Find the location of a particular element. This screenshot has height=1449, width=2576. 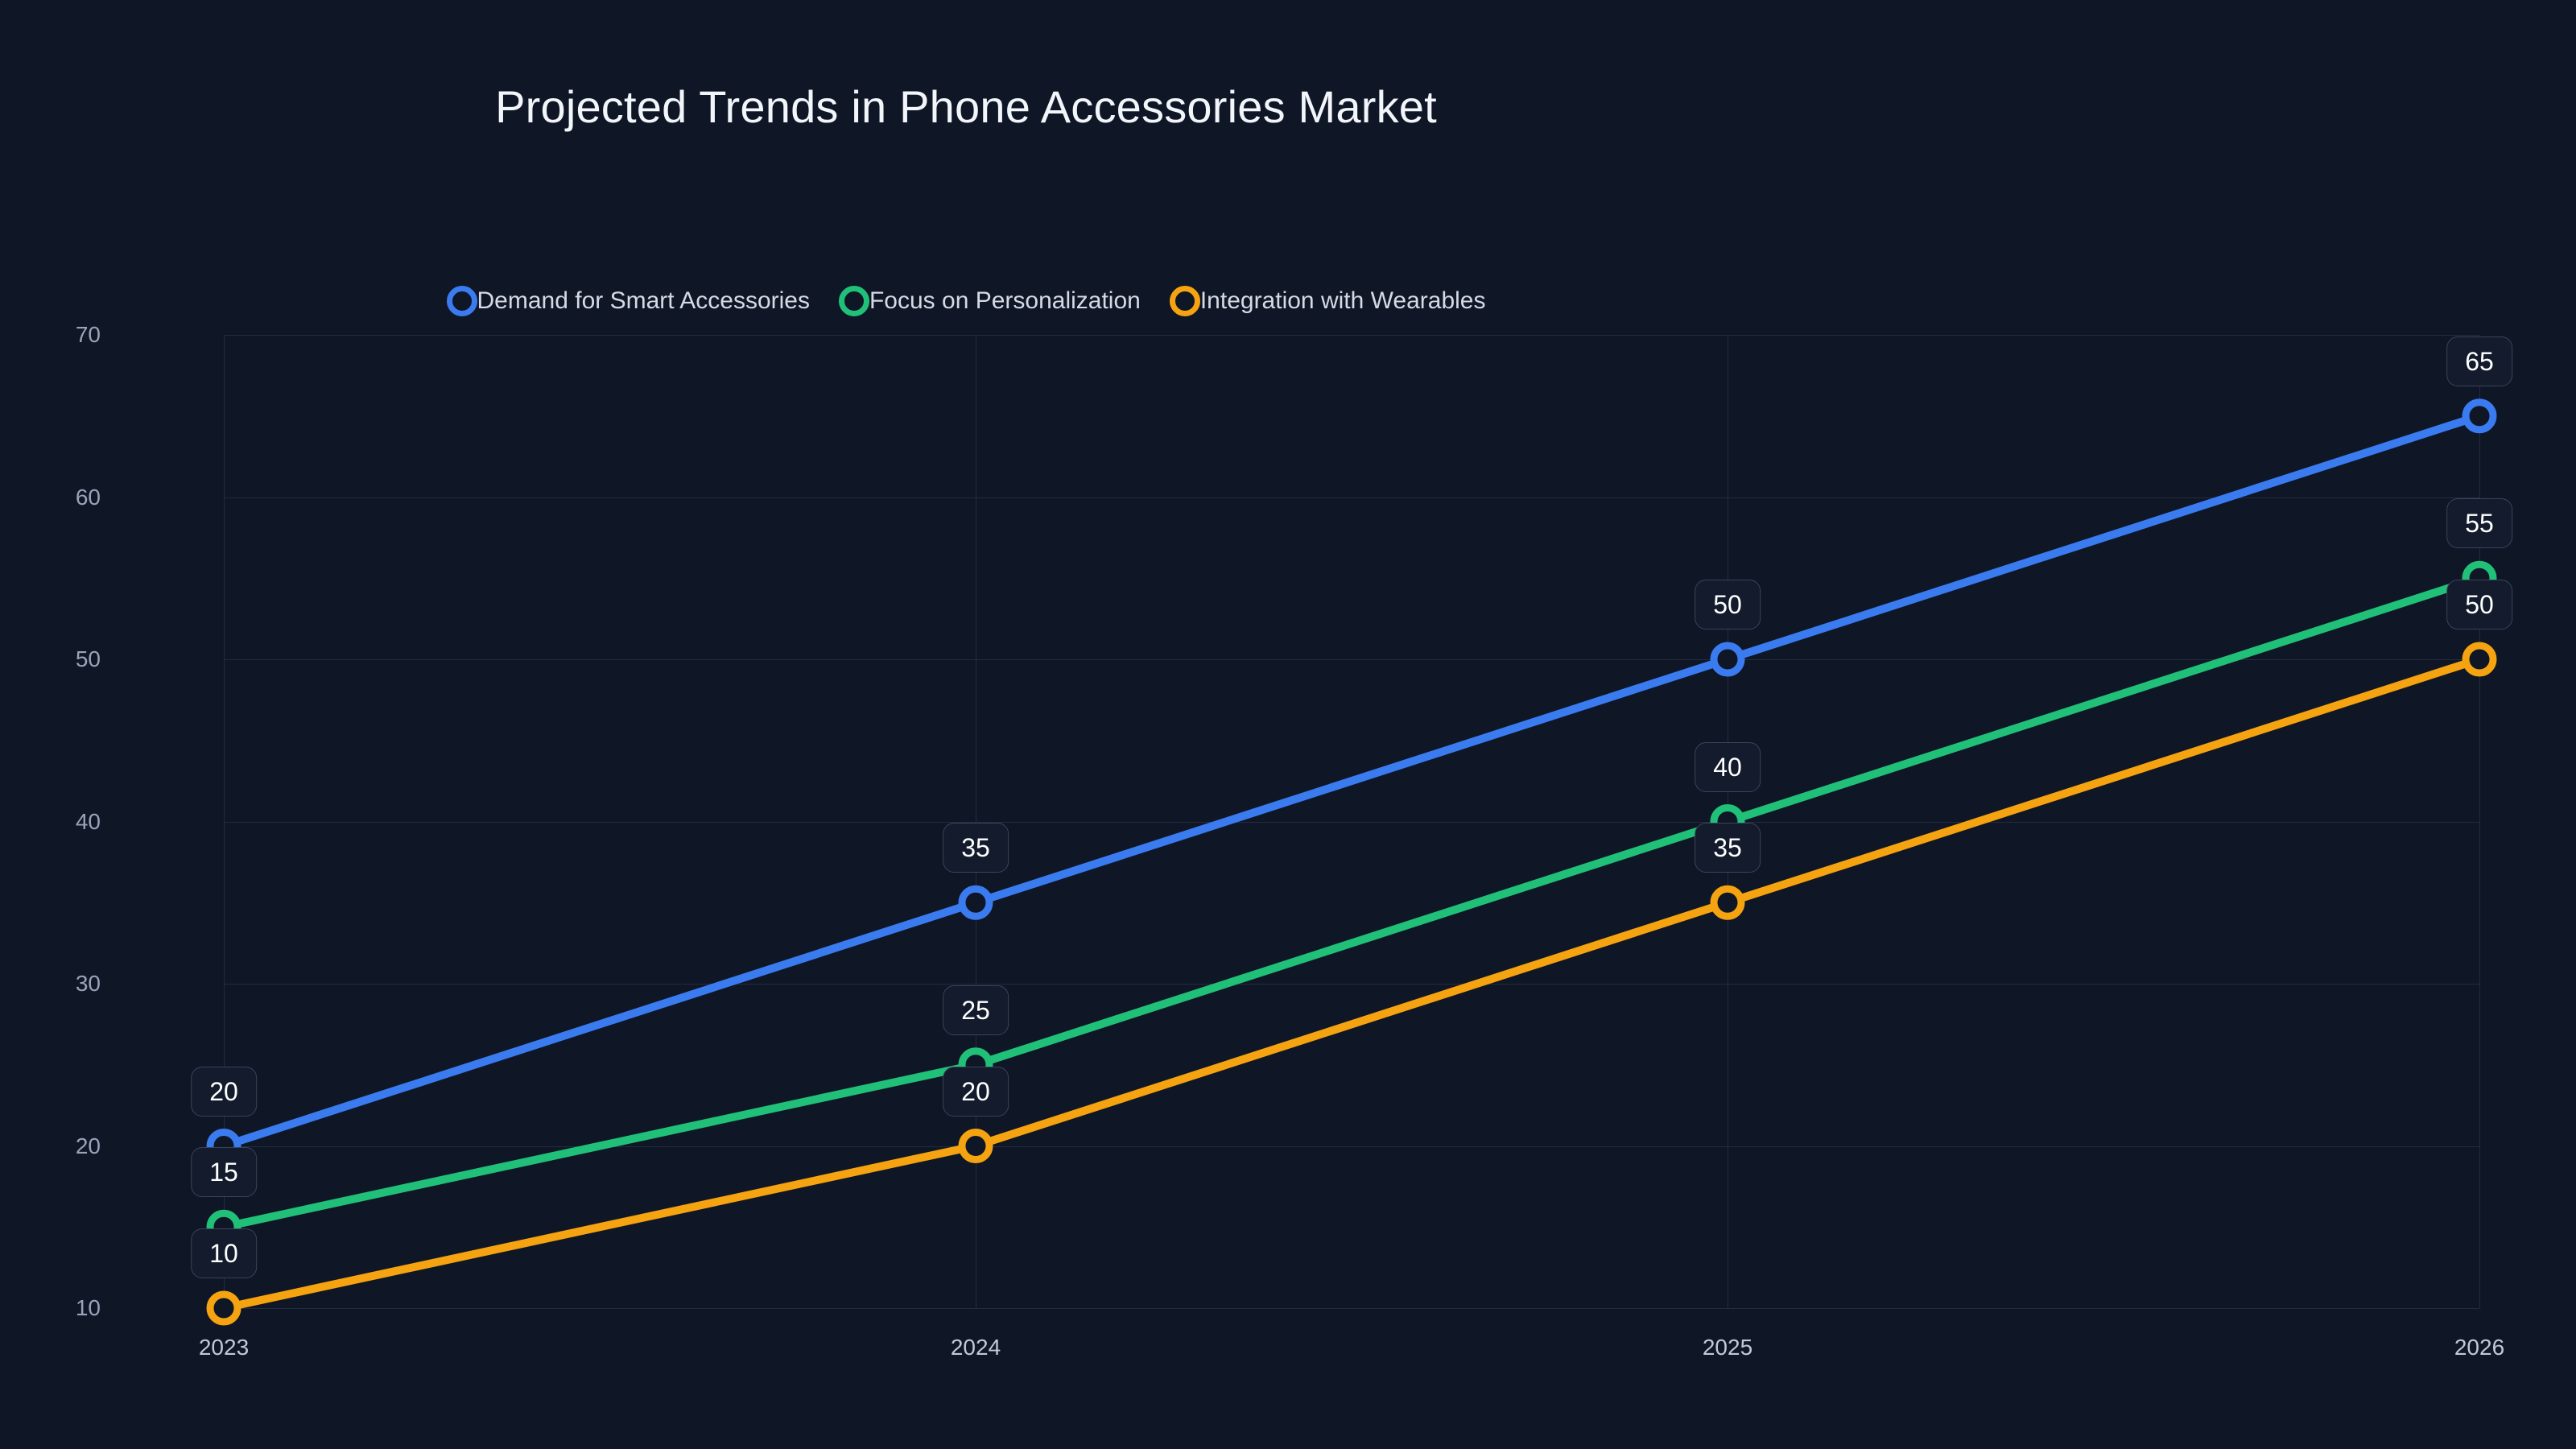

x-axis-tick-label: 2023 is located at coordinates (224, 1347).